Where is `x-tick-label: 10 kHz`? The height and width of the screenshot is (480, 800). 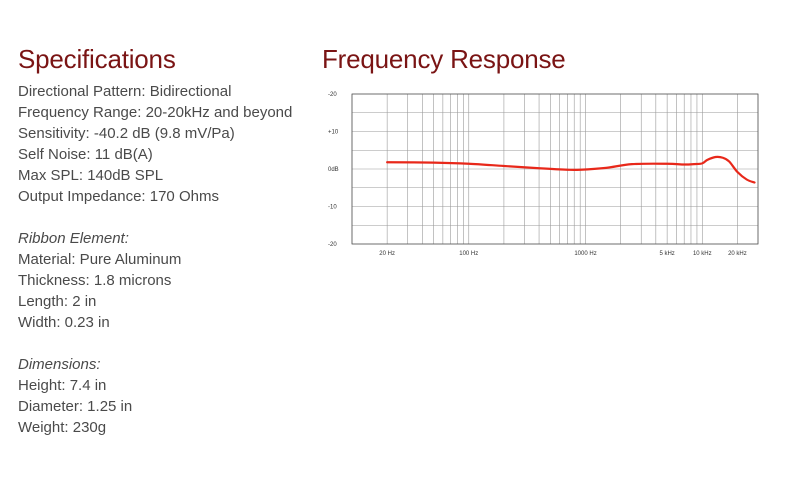
x-tick-label: 10 kHz is located at coordinates (702, 254).